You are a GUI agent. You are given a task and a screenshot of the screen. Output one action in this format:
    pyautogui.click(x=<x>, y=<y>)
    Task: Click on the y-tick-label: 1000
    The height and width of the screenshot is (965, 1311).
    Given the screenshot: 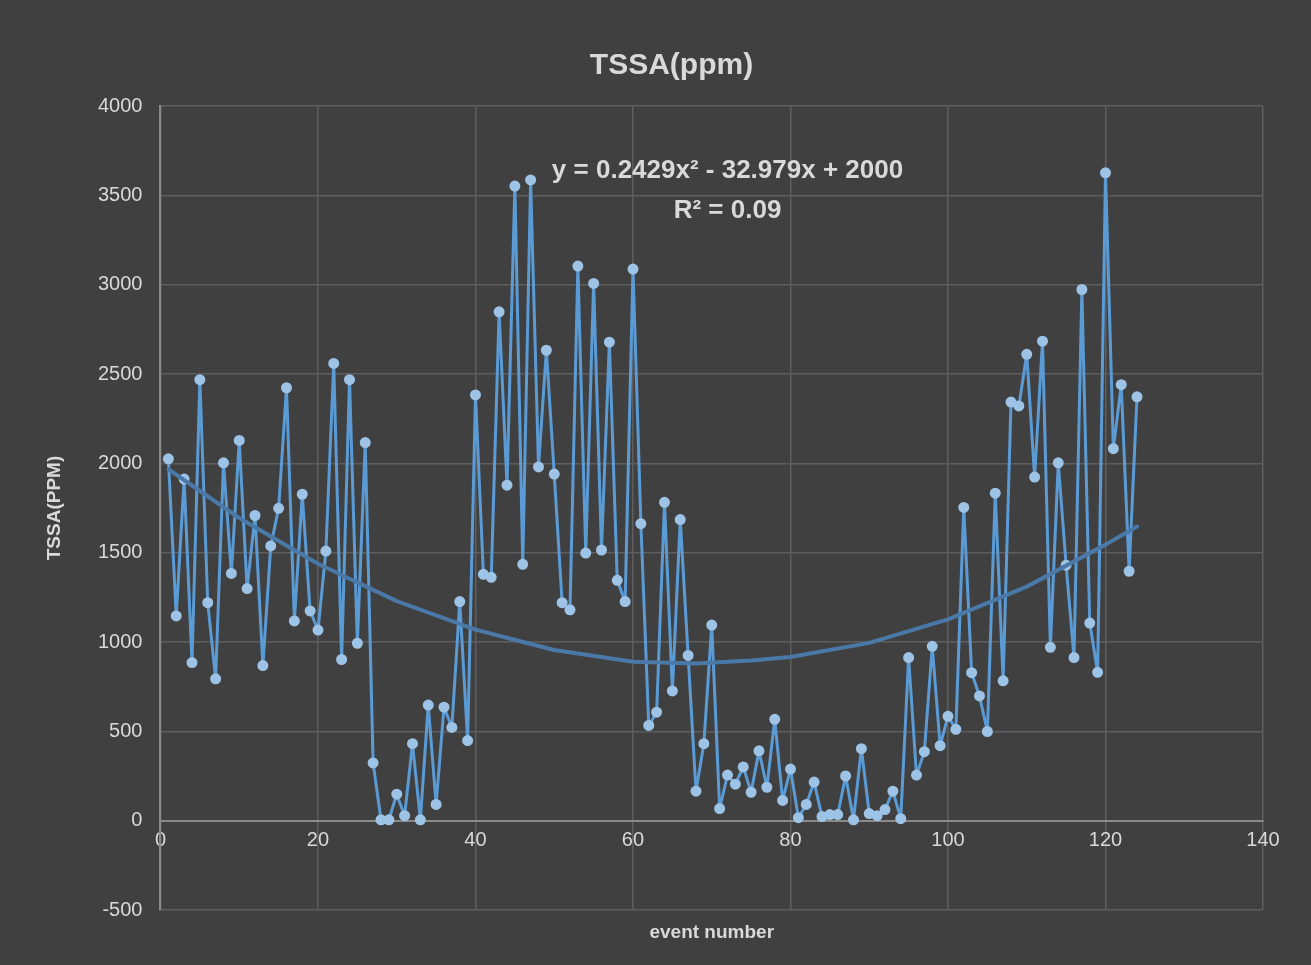 What is the action you would take?
    pyautogui.click(x=120, y=640)
    